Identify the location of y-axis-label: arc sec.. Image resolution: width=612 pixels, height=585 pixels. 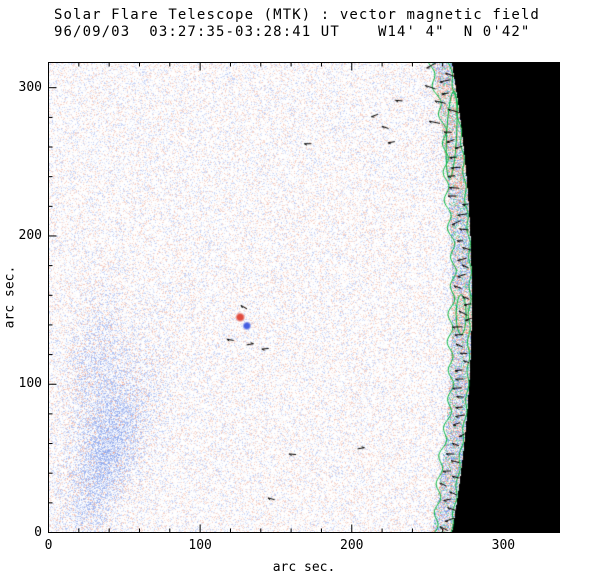
(10, 297).